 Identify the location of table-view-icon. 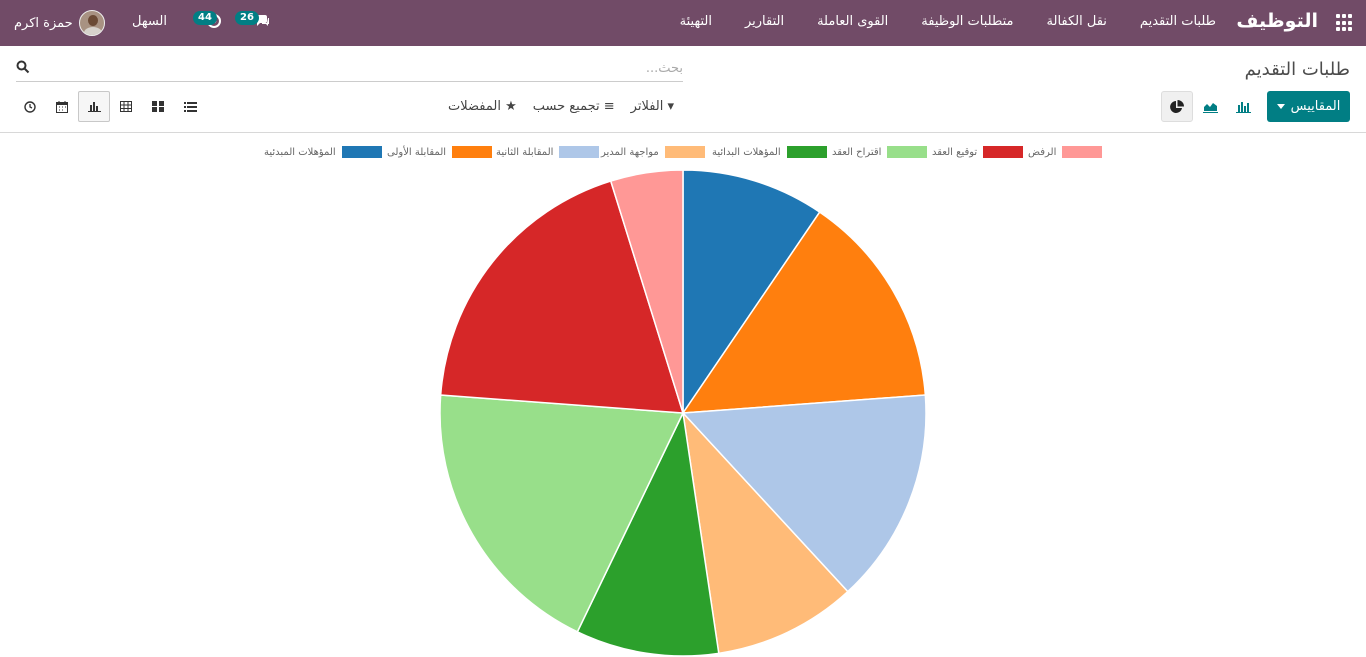
(126, 106).